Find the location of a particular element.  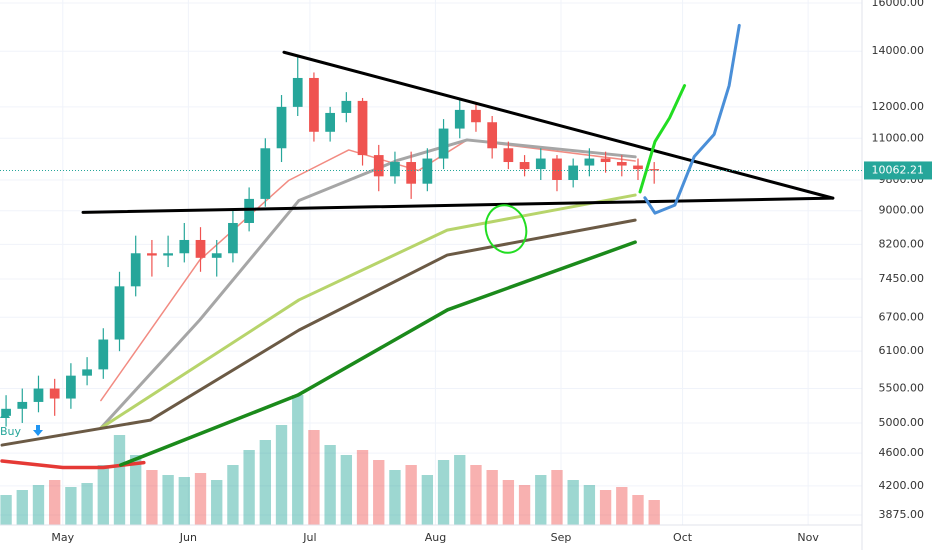

last-price-box is located at coordinates (898, 170).